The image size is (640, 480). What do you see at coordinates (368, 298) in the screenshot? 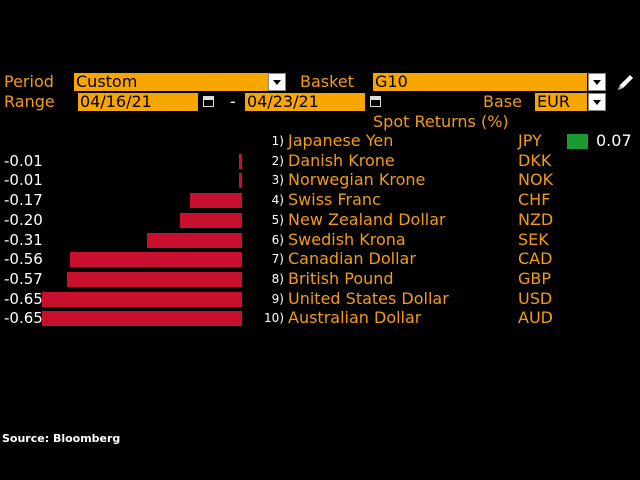
I see `currency-name: United States Dollar` at bounding box center [368, 298].